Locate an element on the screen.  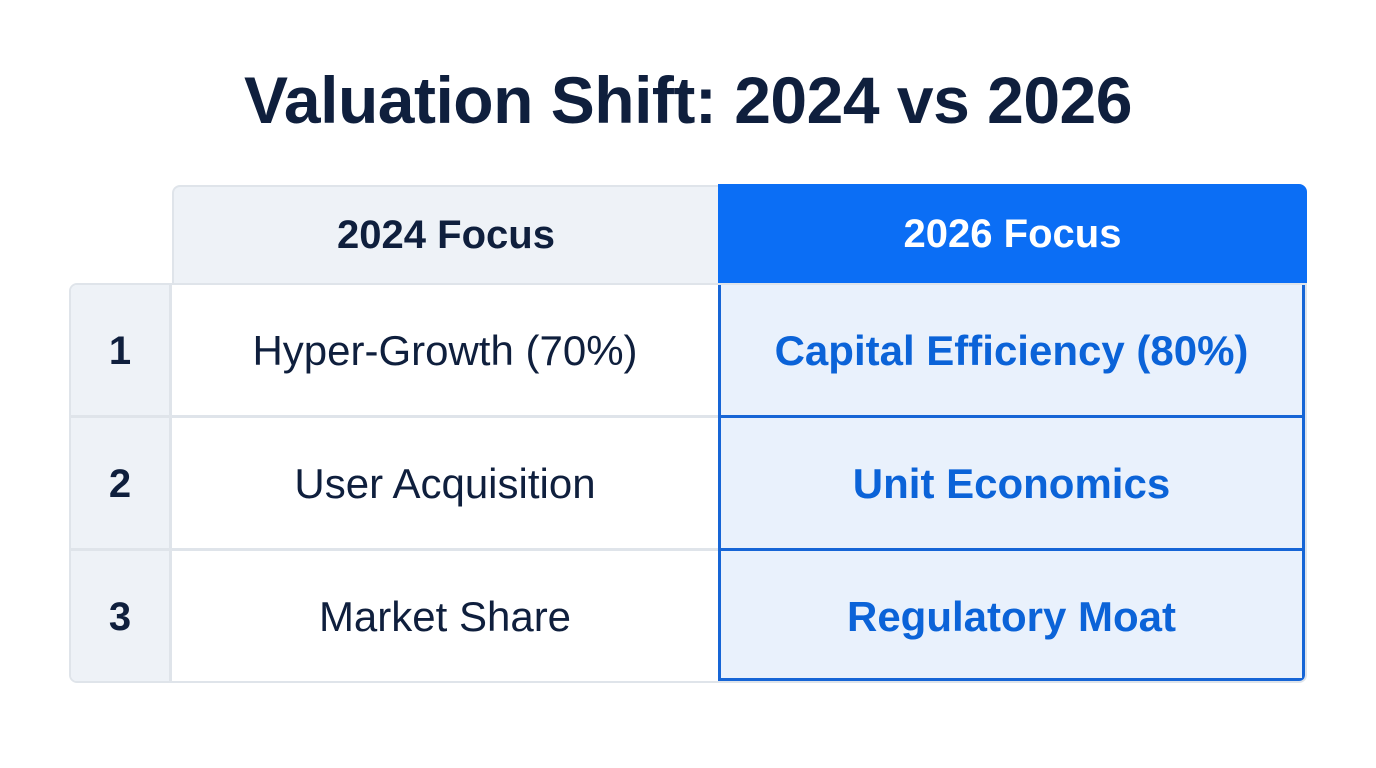
header-2026-focus: 2026 Focus is located at coordinates (1012, 234).